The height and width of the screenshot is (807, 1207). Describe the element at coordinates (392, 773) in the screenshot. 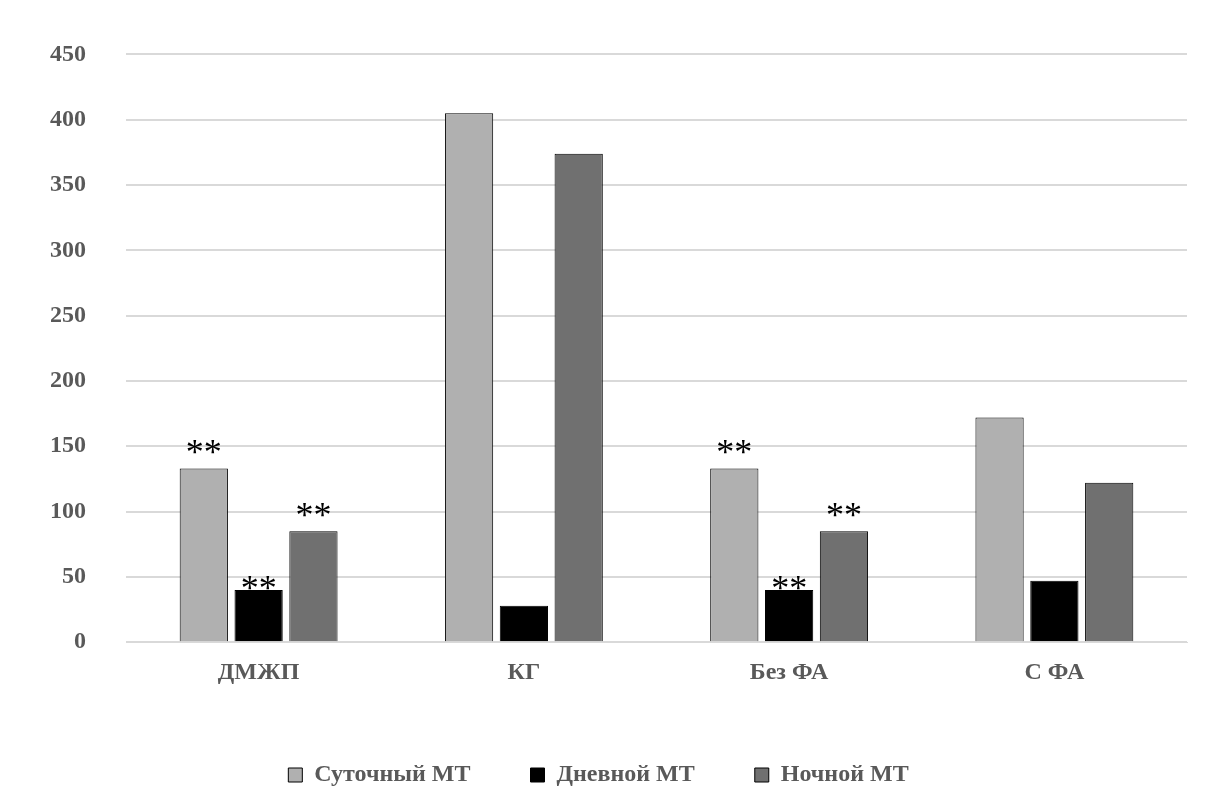

I see `legend-label: Суточный МТ` at that location.